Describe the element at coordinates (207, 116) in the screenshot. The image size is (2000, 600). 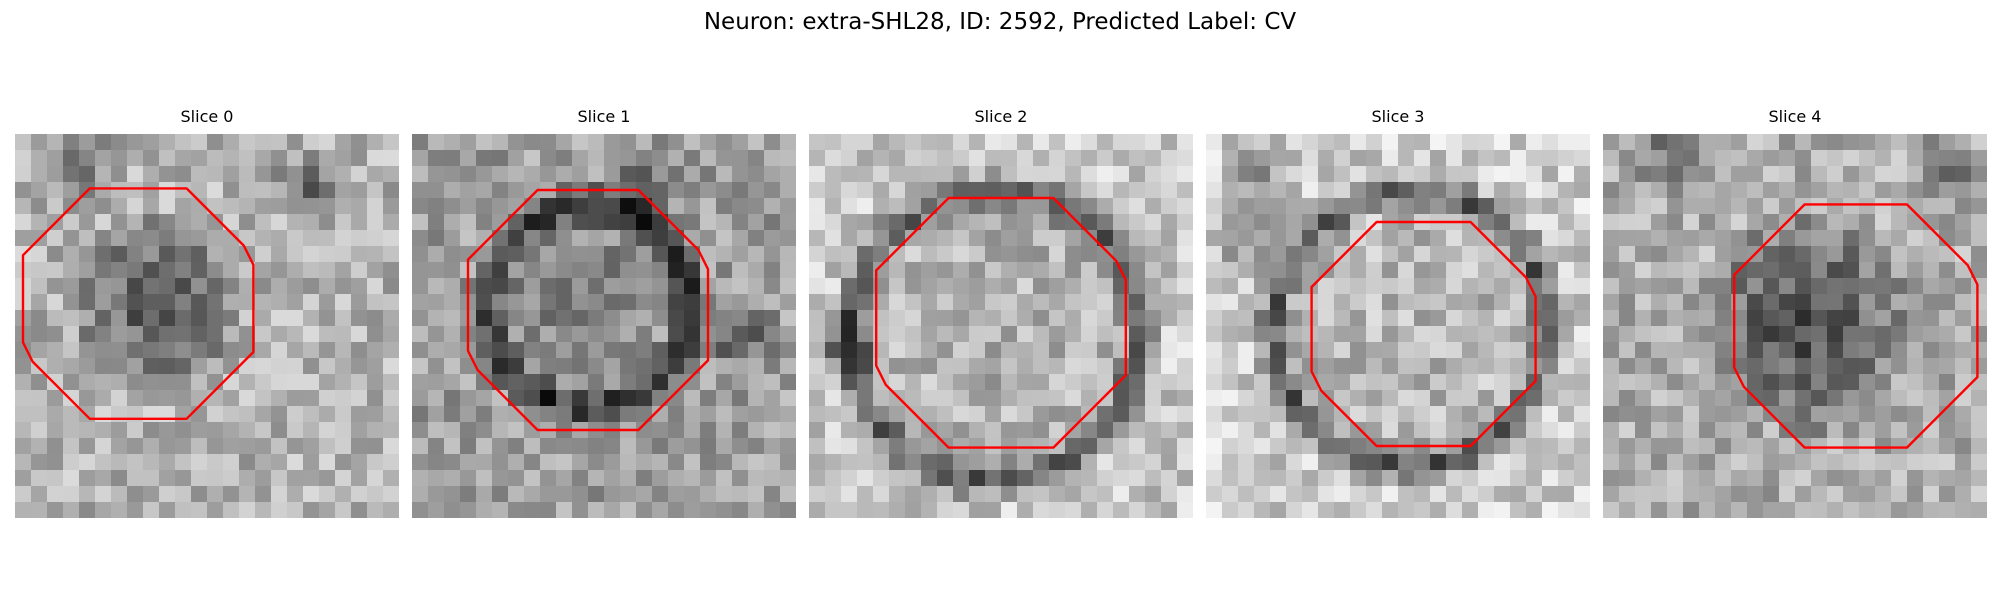
I see `slice-title: Slice 0` at that location.